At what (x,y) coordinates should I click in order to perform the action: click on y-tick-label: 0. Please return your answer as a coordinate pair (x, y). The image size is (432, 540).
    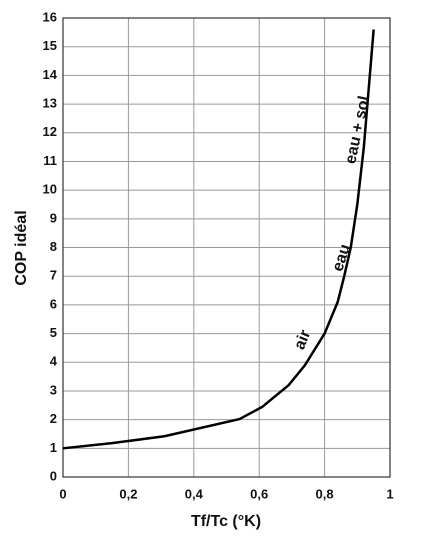
    Looking at the image, I should click on (53, 475).